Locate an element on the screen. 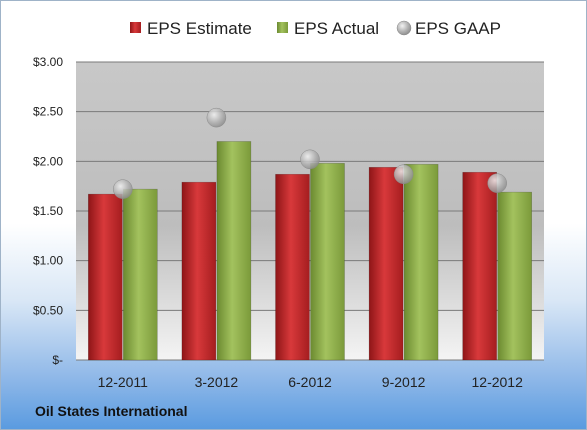 The image size is (587, 430). y-tick-label: $2.50 is located at coordinates (48, 112).